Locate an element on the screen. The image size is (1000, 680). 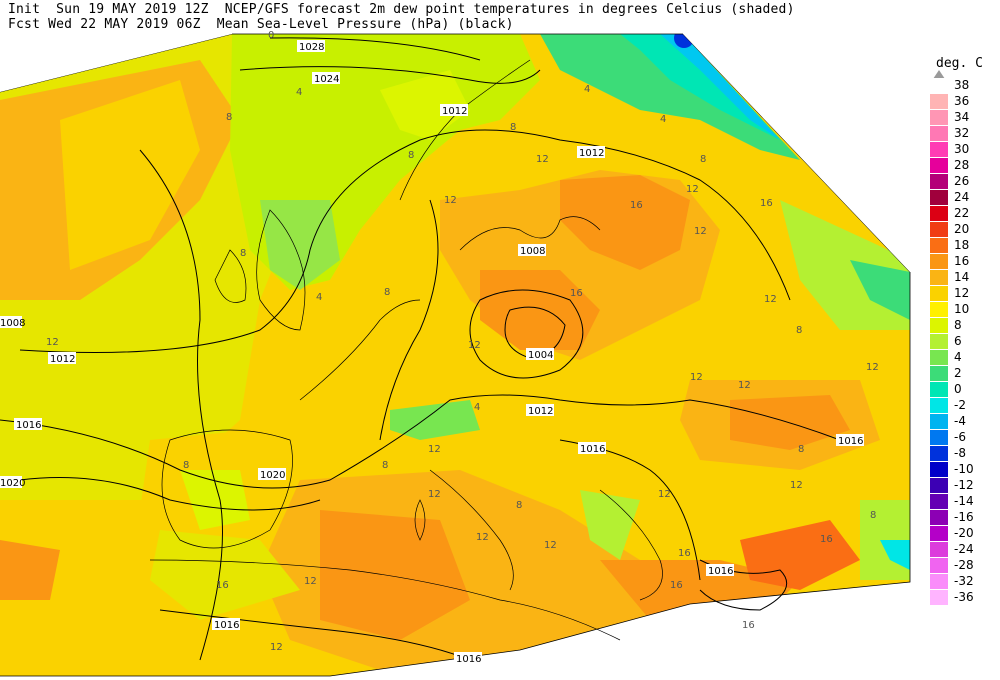
legend-entry: 18 is located at coordinates (960, 246).